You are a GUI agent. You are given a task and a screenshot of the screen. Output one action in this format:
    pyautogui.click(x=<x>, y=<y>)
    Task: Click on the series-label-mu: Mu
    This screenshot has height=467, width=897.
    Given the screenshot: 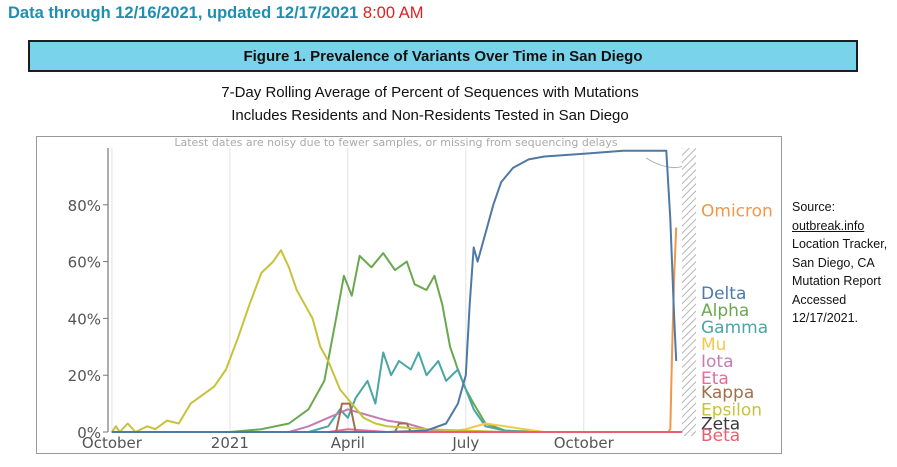 What is the action you would take?
    pyautogui.click(x=713, y=345)
    